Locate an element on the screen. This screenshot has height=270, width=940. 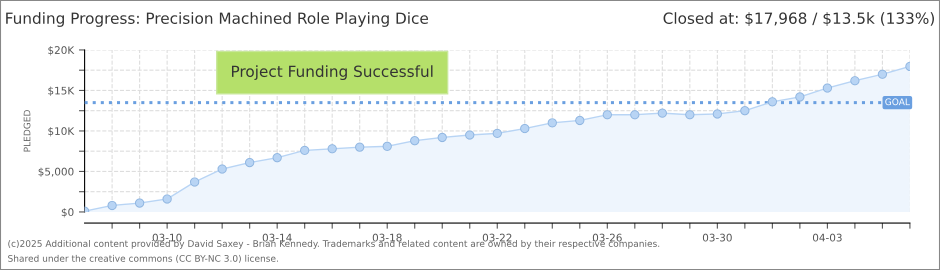
y-tick-label: $10K is located at coordinates (61, 131).